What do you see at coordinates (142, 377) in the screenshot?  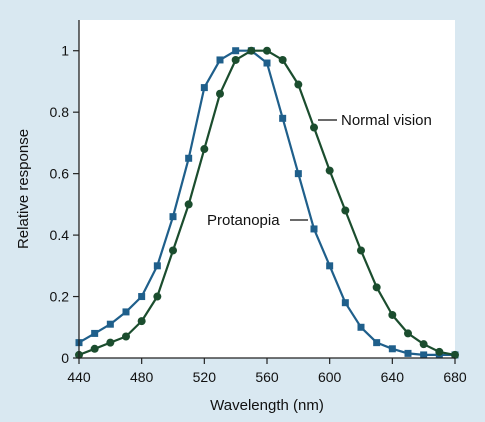 I see `x-tick-label-480: 480` at bounding box center [142, 377].